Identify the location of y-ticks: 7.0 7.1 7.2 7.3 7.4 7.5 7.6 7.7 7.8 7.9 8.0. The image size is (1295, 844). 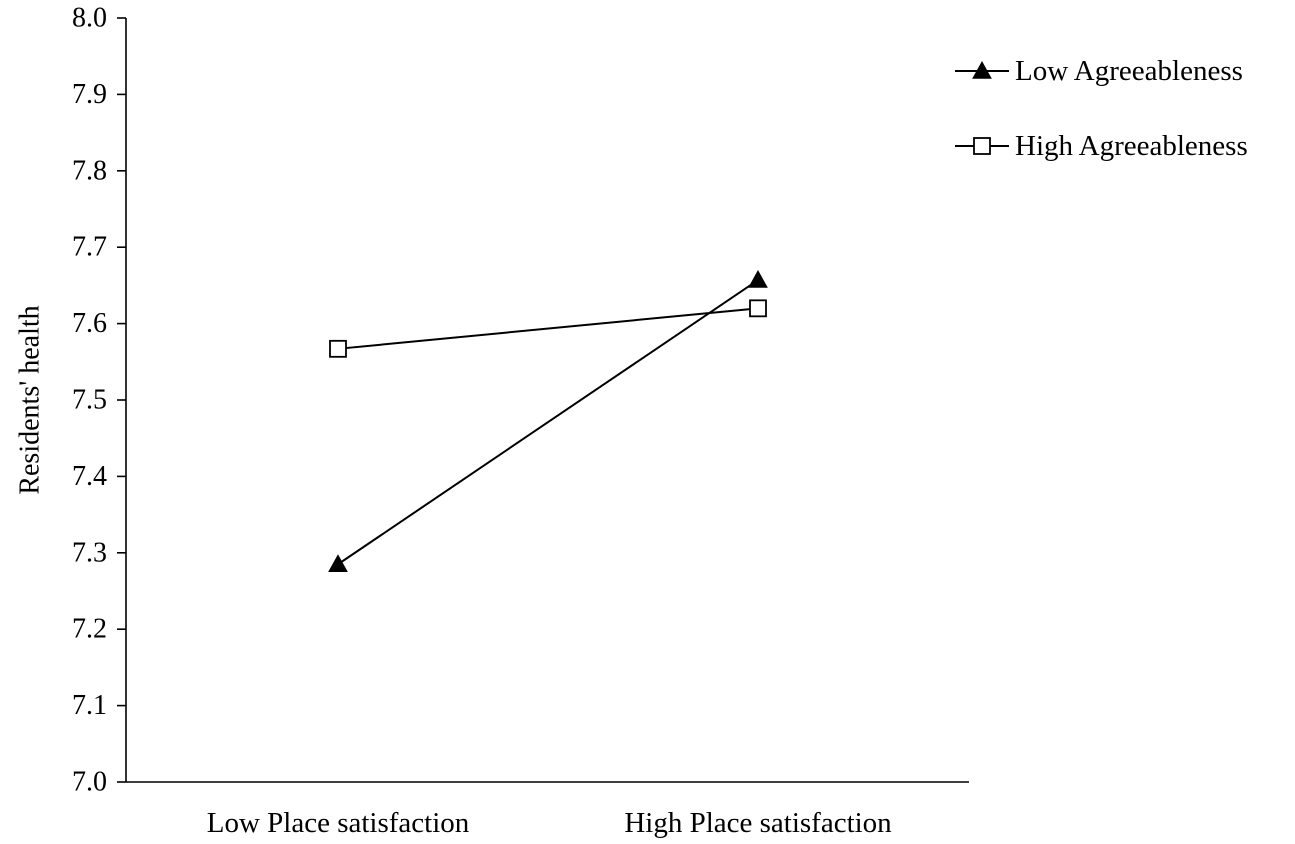
(99, 400).